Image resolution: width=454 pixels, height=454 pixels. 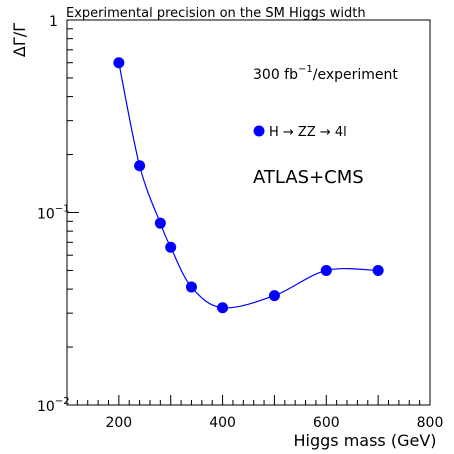 What do you see at coordinates (19, 40) in the screenshot?
I see `y-axis-label: ΔΓ/Γ` at bounding box center [19, 40].